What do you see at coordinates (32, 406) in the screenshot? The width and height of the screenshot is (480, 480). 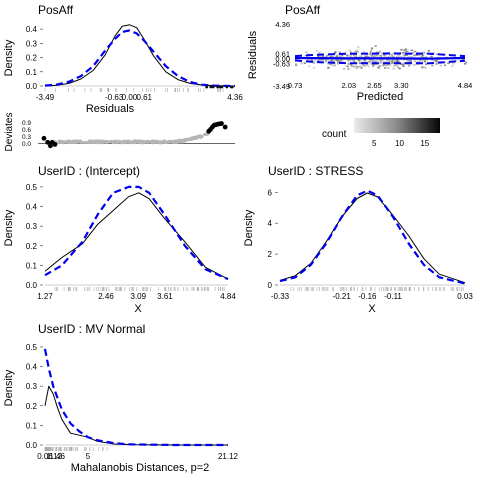 I see `y-tick-label: 0.2` at bounding box center [32, 406].